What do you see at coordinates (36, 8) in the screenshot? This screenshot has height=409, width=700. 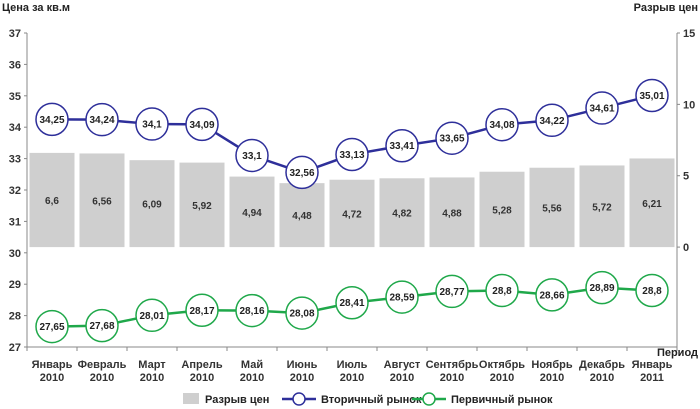 I see `left-axis-title: Цена за кв.м` at bounding box center [36, 8].